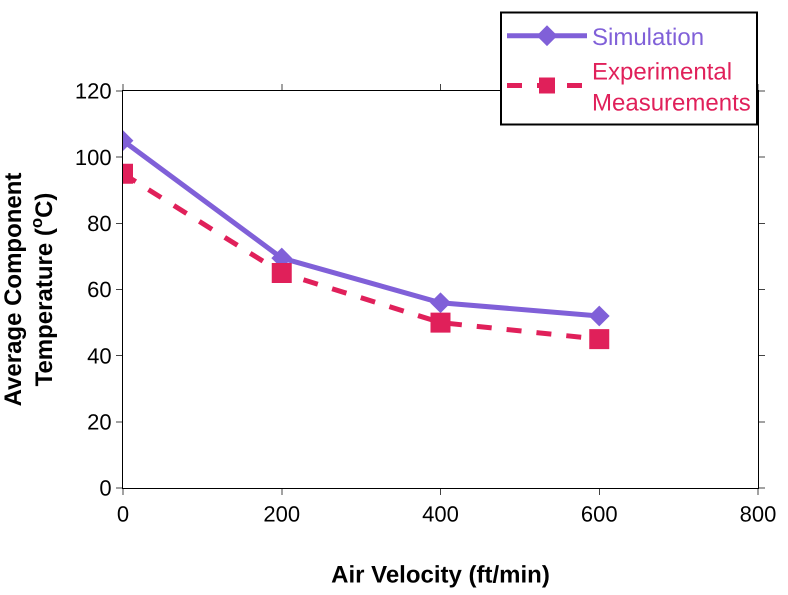  I want to click on x-axis-title: Air Velocity (ft/min), so click(440, 575).